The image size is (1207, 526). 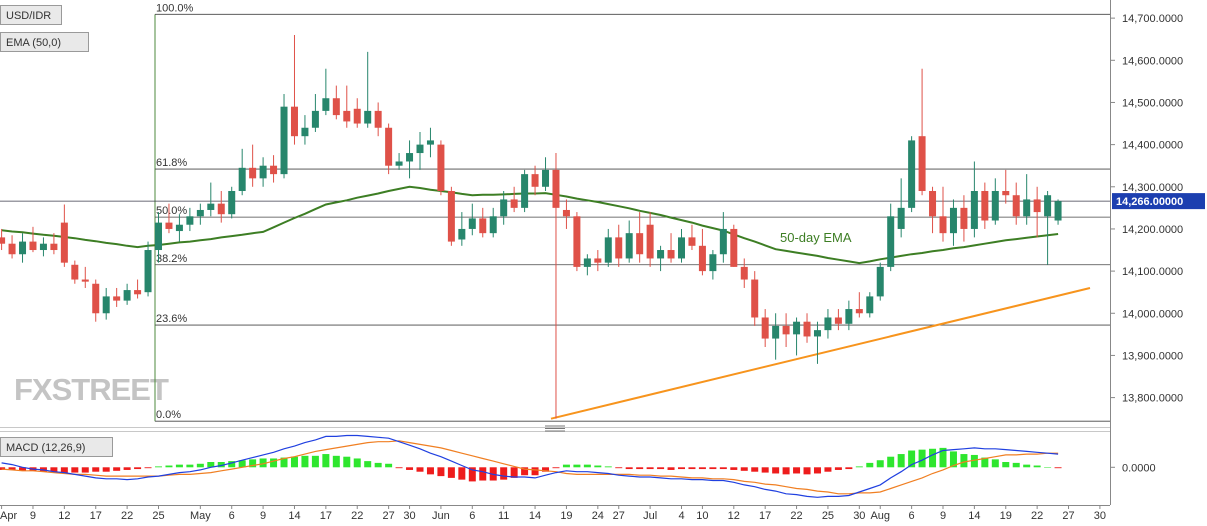 What do you see at coordinates (1100, 516) in the screenshot?
I see `x-tick-label: 30` at bounding box center [1100, 516].